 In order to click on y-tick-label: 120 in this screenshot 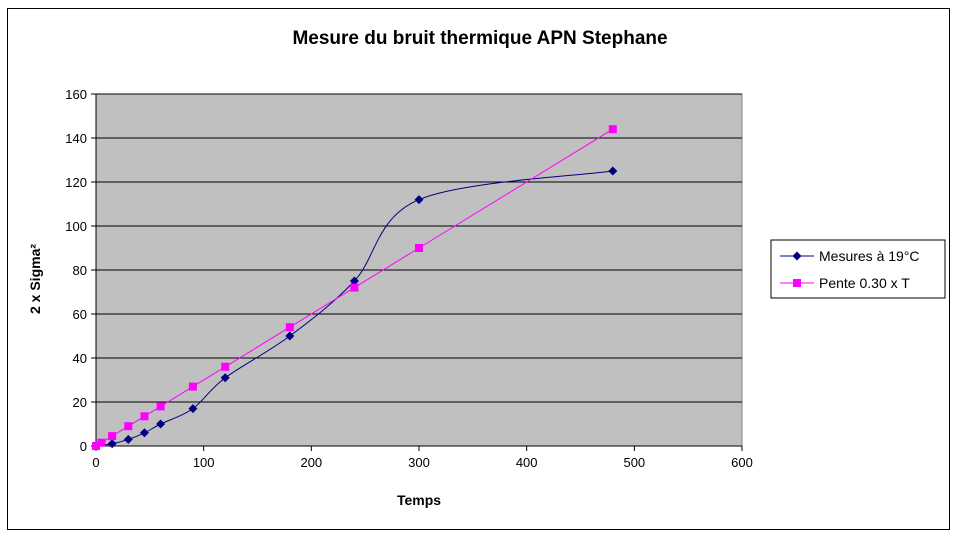, I will do `click(76, 182)`.